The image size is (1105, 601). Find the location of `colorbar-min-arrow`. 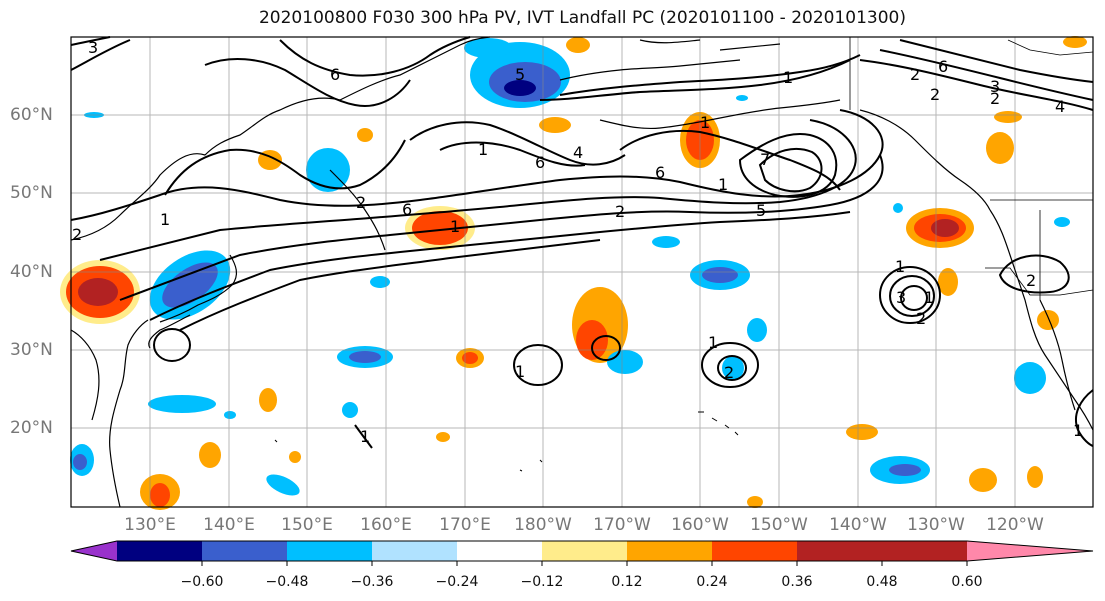

colorbar-min-arrow is located at coordinates (94, 551).